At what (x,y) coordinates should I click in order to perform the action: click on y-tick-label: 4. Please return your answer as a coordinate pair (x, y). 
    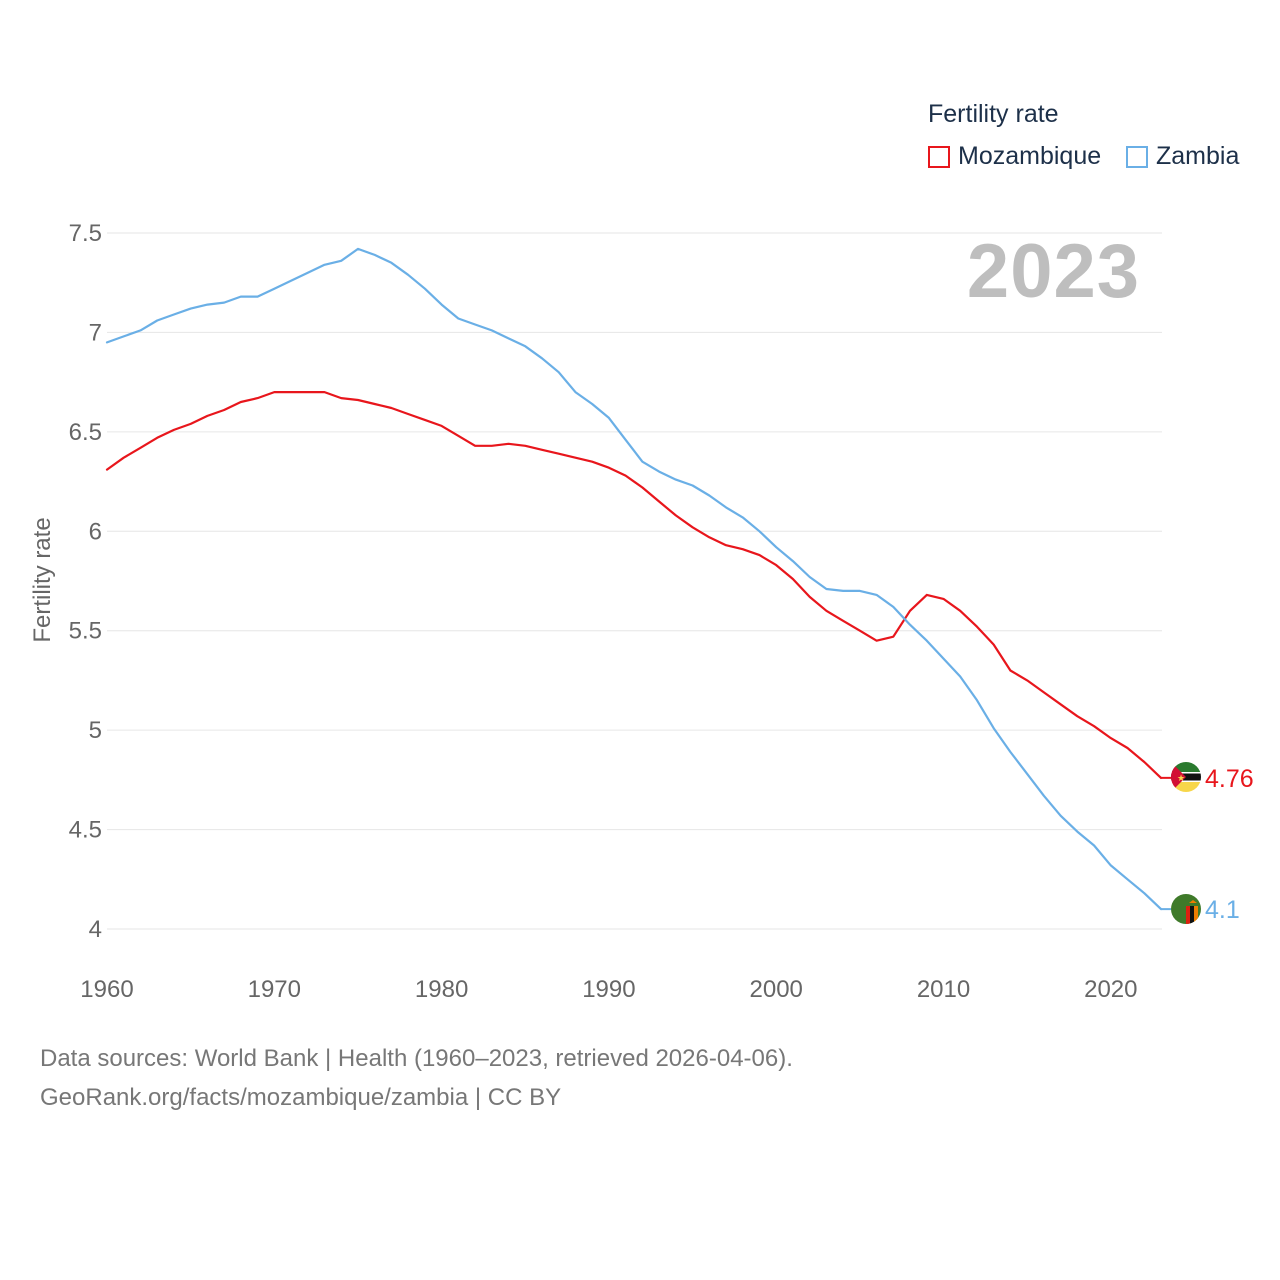
    Looking at the image, I should click on (95, 929).